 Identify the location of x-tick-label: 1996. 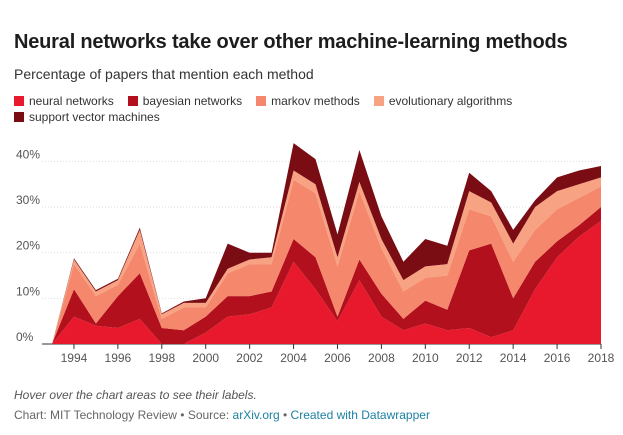
(118, 358).